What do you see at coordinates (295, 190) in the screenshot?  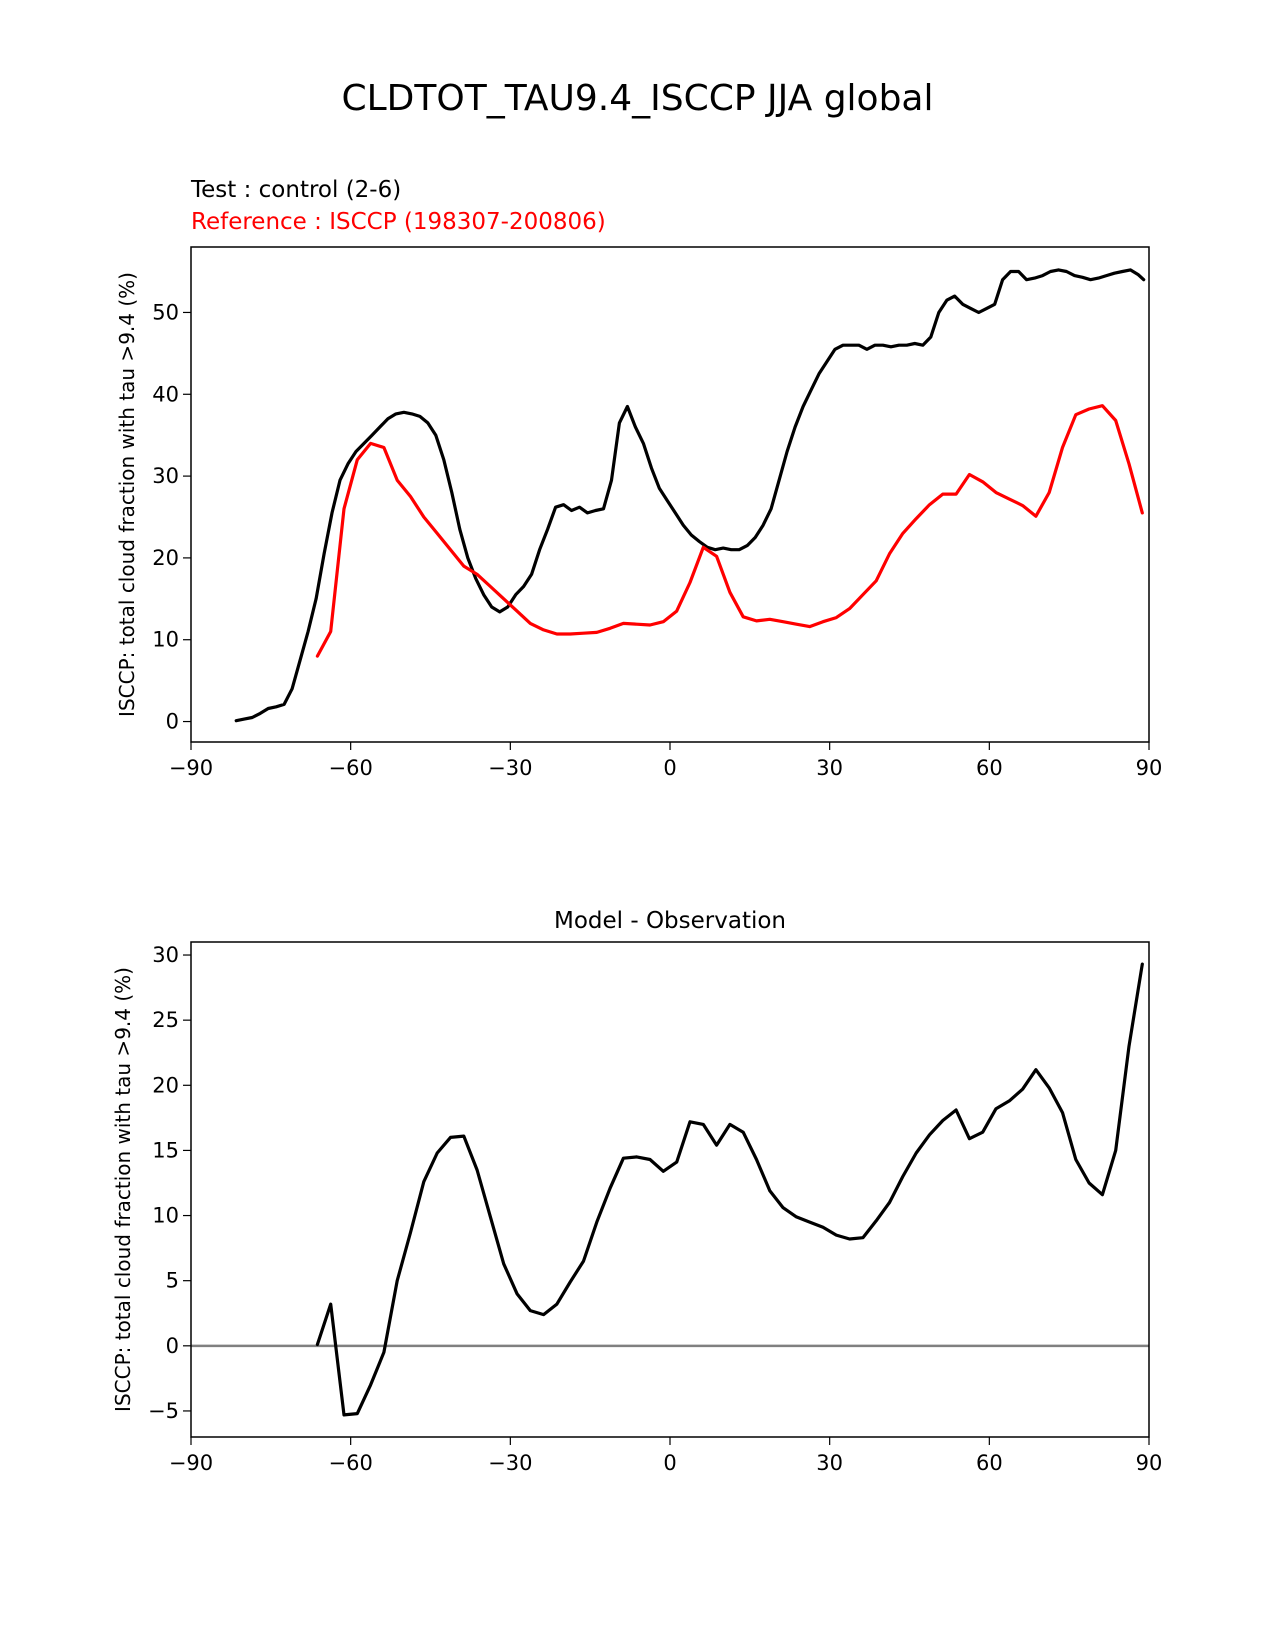 I see `test-label: Test : control (2-6)` at bounding box center [295, 190].